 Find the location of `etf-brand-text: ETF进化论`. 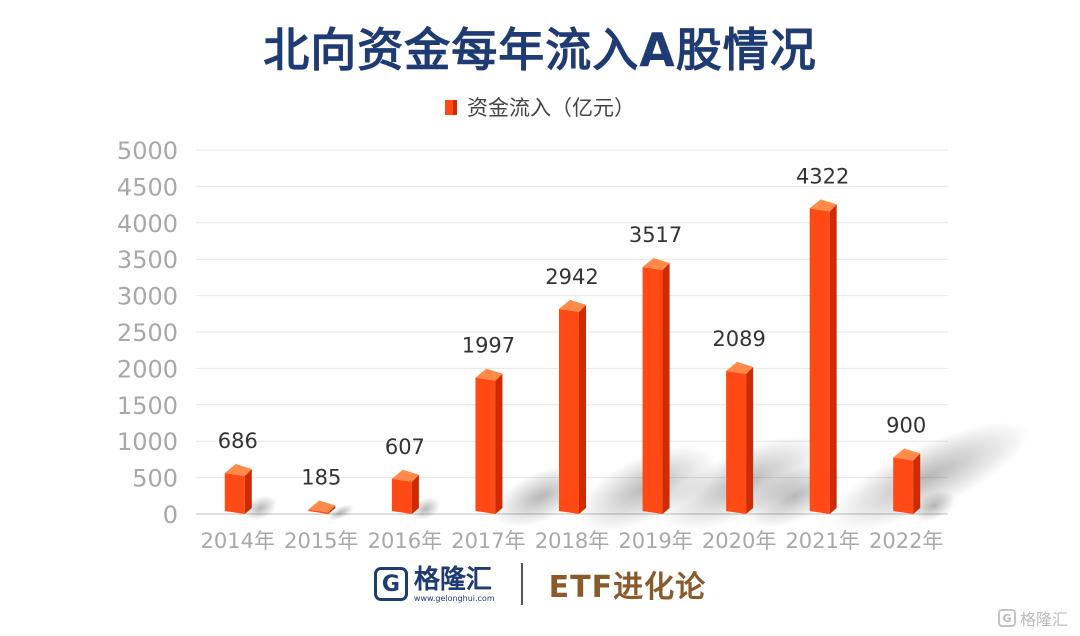

etf-brand-text: ETF进化论 is located at coordinates (627, 587).